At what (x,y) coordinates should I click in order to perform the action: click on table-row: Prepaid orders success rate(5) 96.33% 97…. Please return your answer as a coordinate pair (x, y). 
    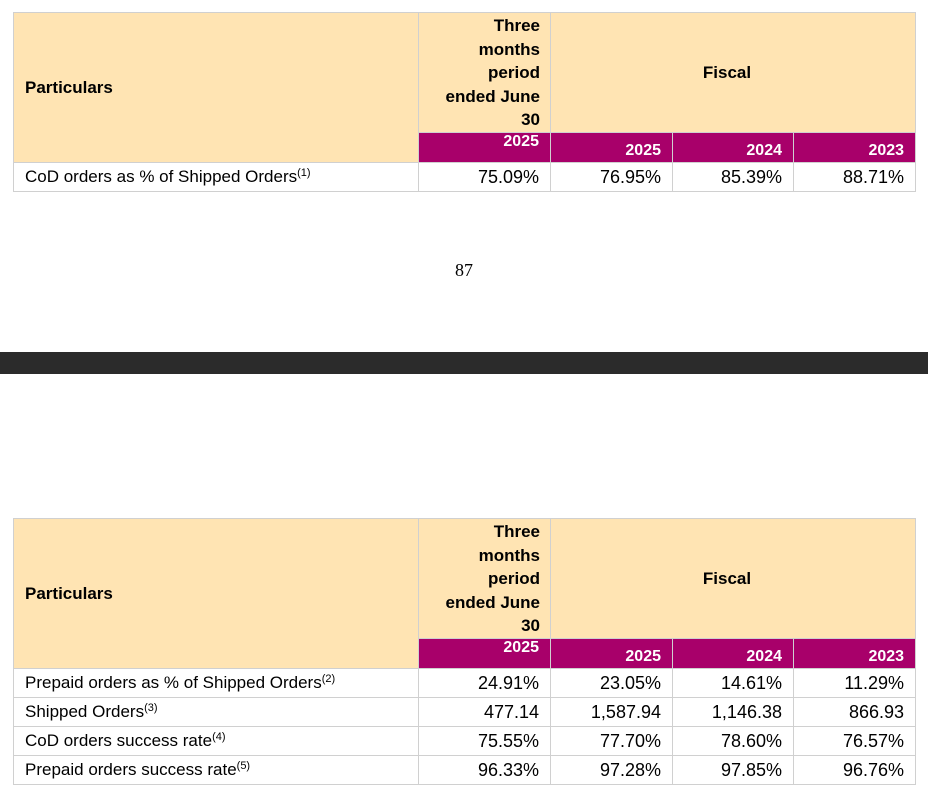
    Looking at the image, I should click on (465, 770).